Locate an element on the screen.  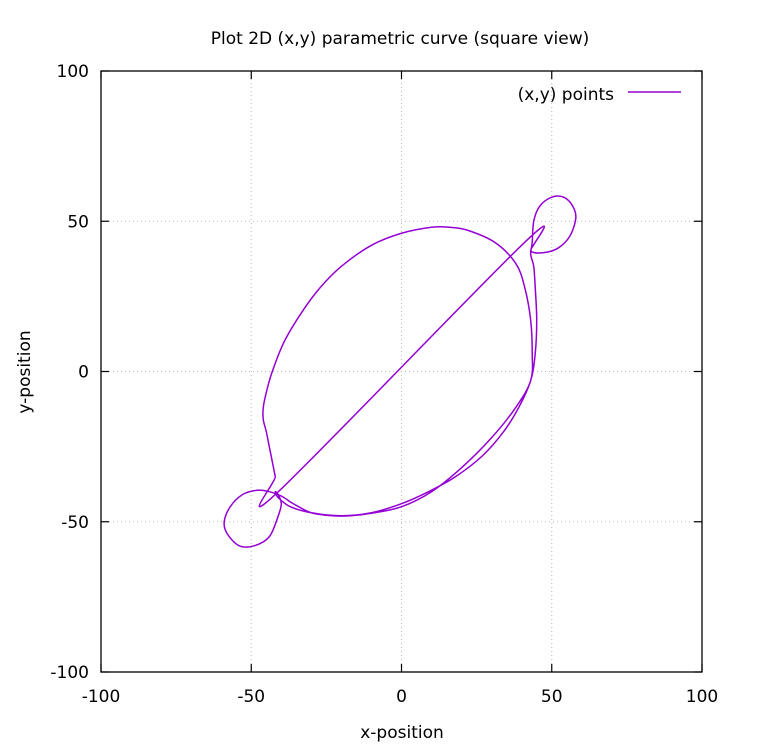
y-tick-label: 0 is located at coordinates (83, 373).